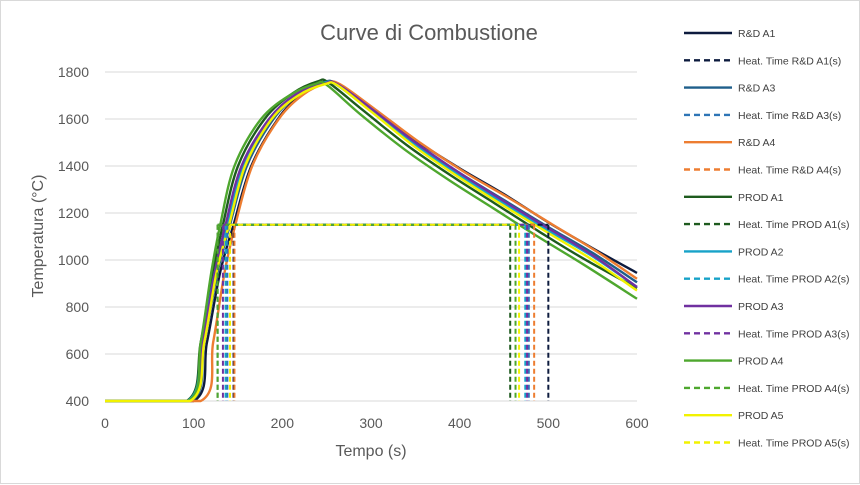 The width and height of the screenshot is (860, 485). What do you see at coordinates (371, 423) in the screenshot?
I see `x-tick-300: 300` at bounding box center [371, 423].